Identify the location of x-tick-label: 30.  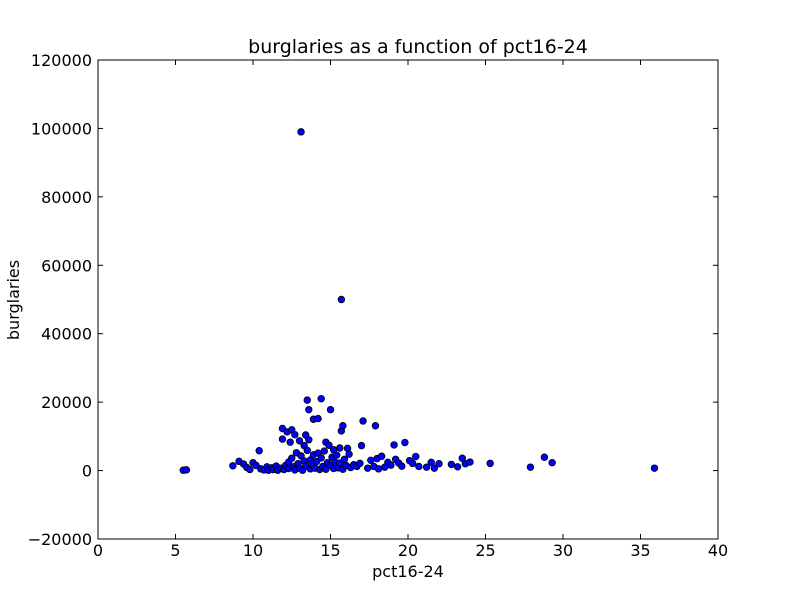
(563, 550).